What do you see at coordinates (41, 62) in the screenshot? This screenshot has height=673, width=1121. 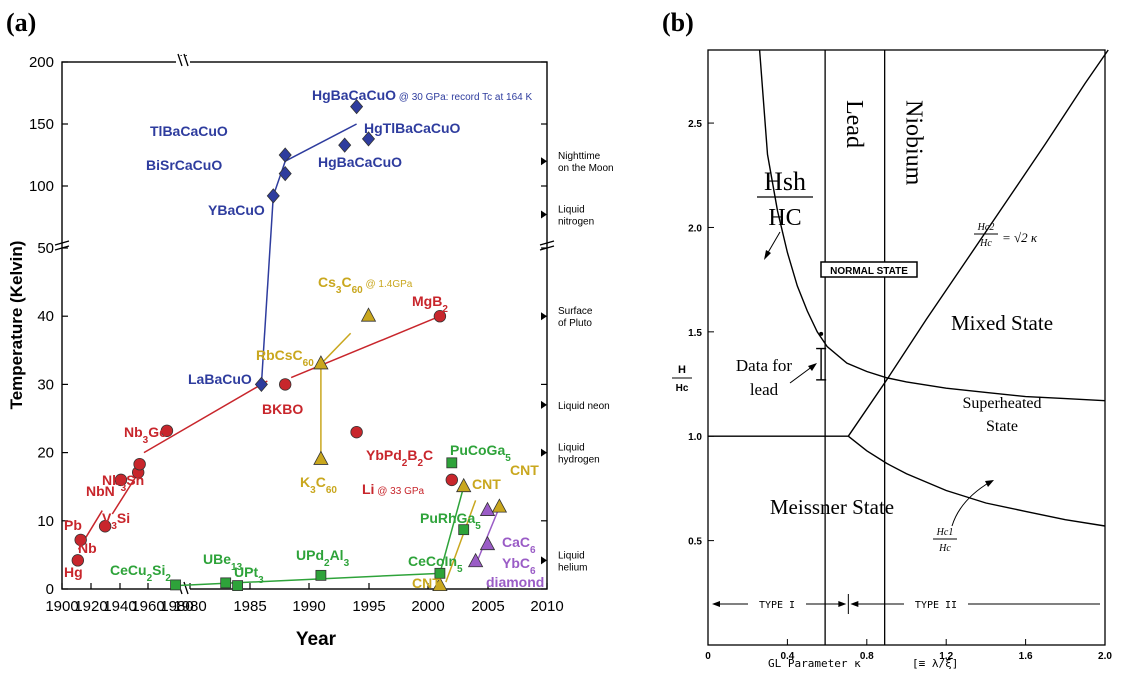 I see `y-tick-label-200: 200` at bounding box center [41, 62].